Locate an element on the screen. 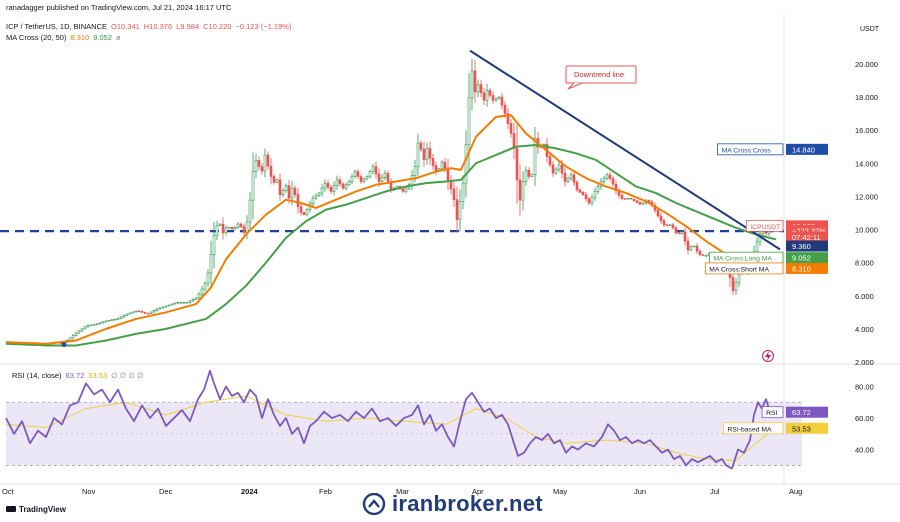 Image resolution: width=900 pixels, height=522 pixels. eye-slash-icon: ø is located at coordinates (118, 37).